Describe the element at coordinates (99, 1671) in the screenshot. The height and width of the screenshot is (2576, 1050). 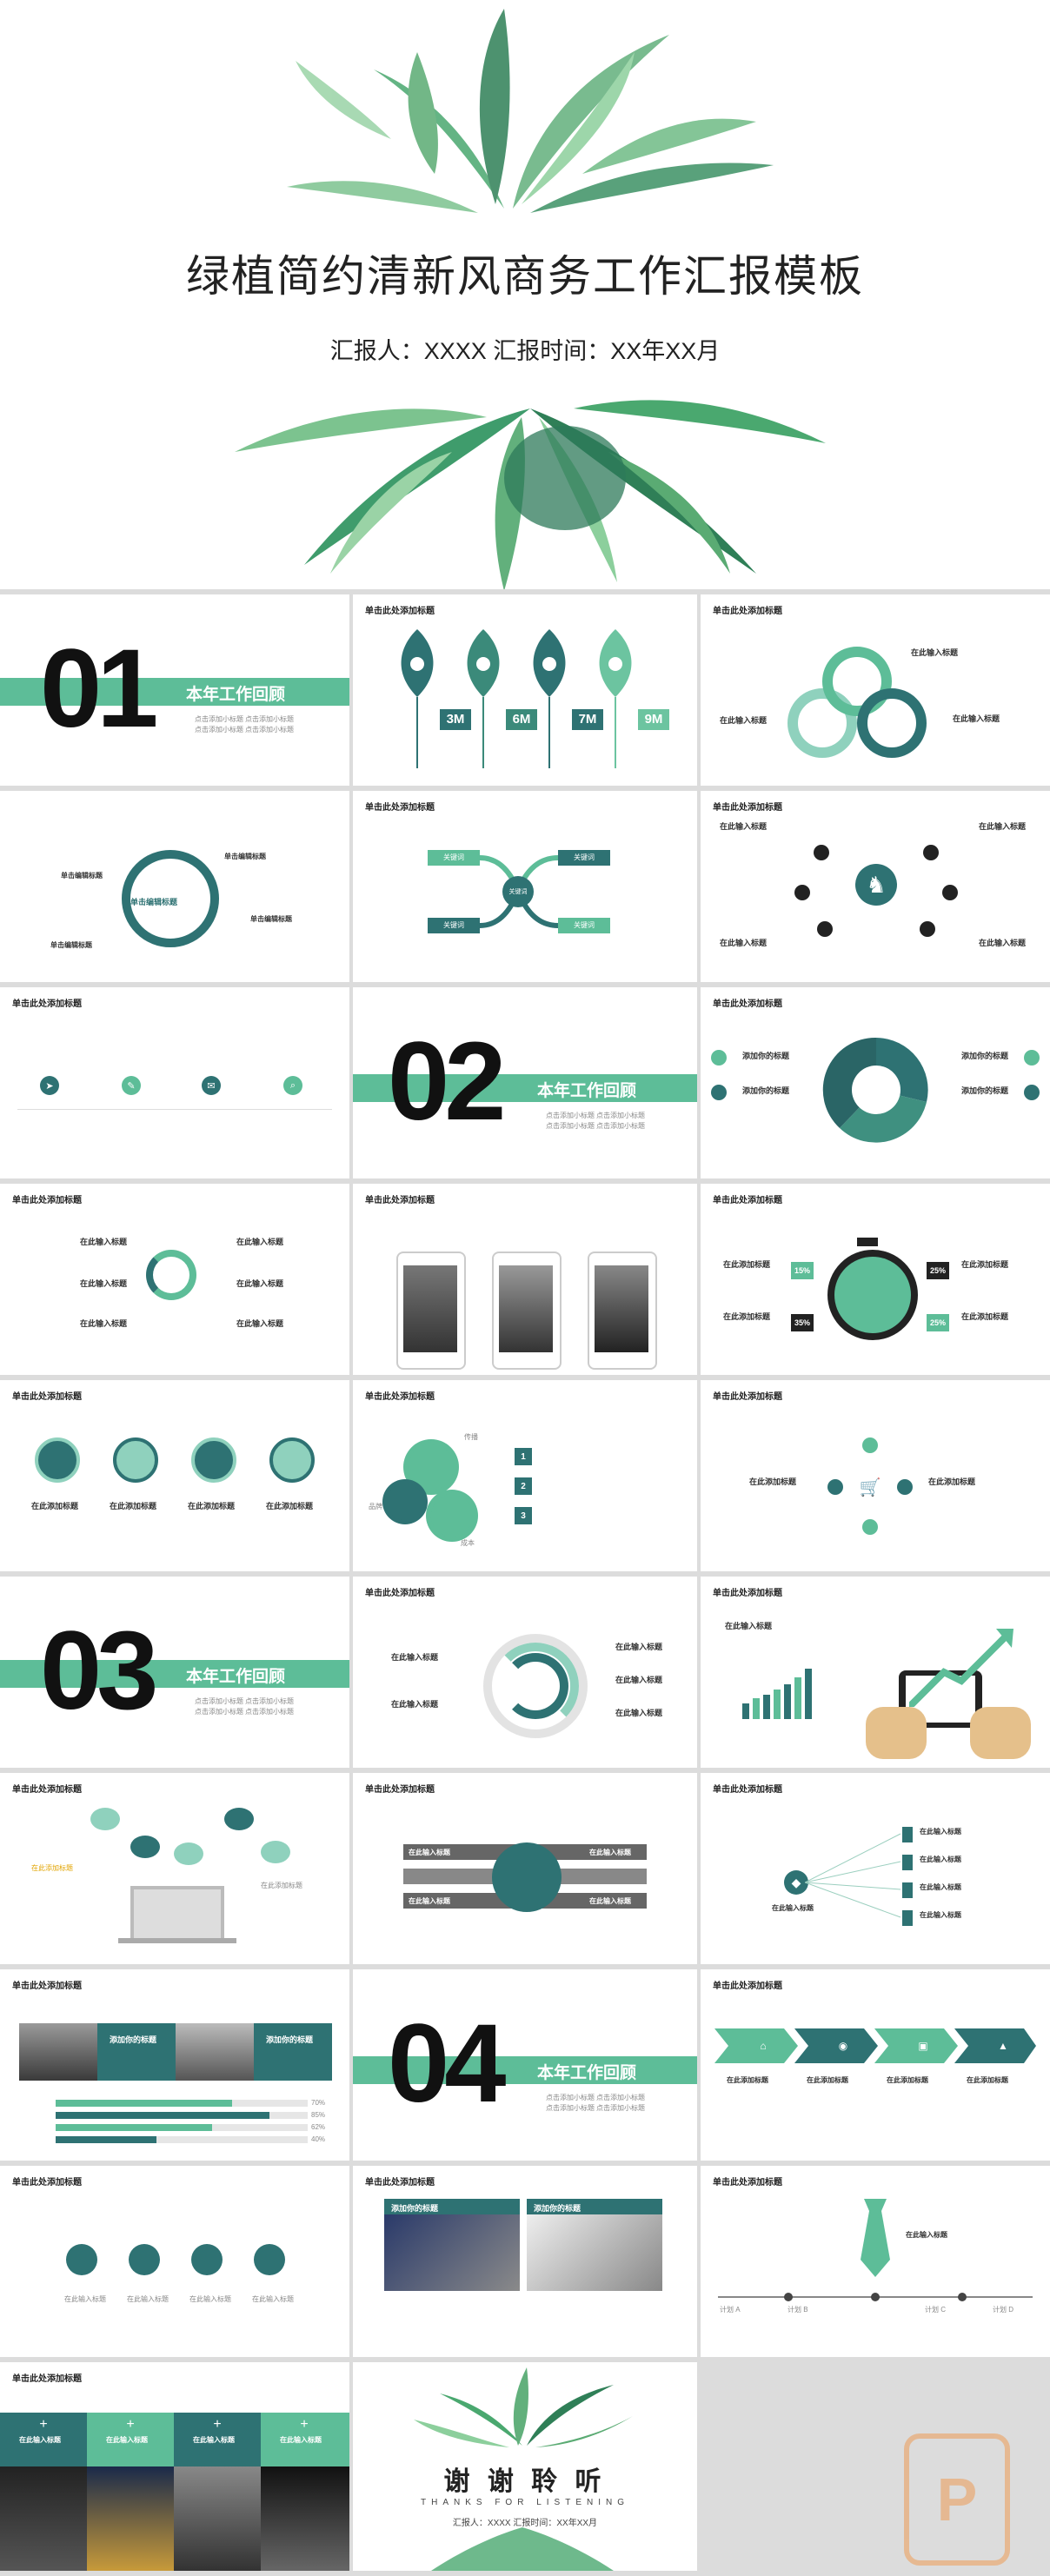
I see `section-number: 03` at that location.